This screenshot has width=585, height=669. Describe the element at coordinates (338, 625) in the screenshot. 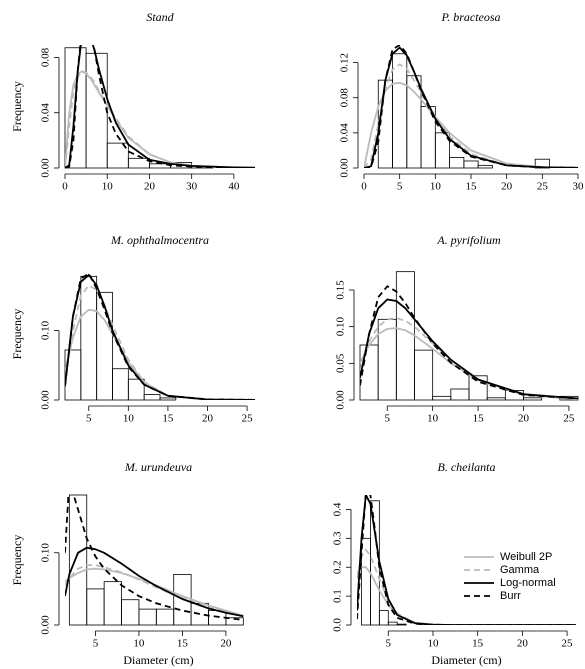

I see `y-tick-label: 0.0` at that location.